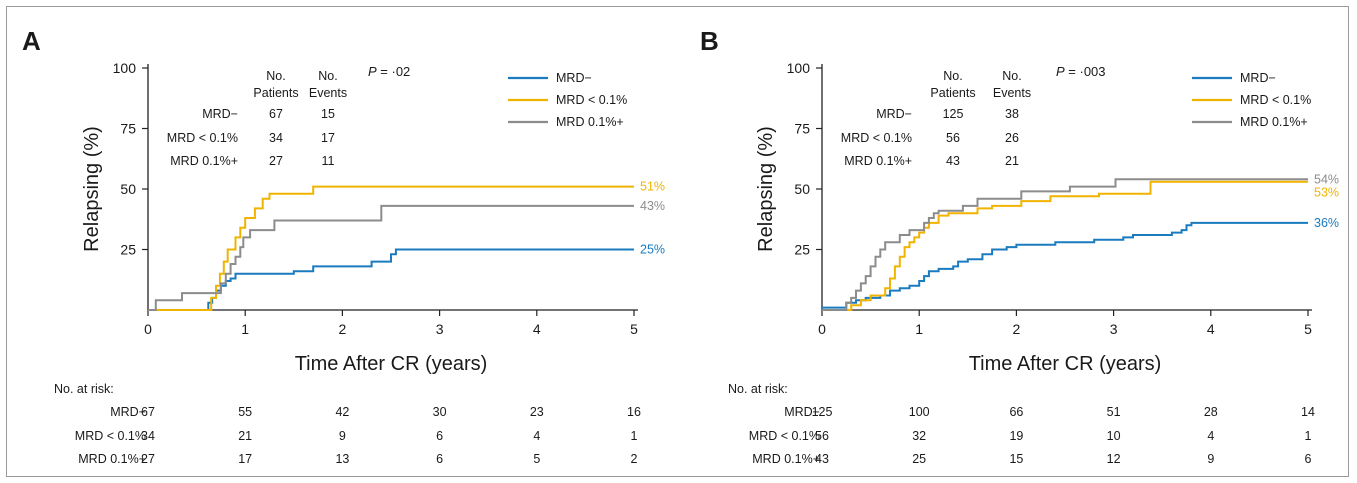  I want to click on at-risk-value: 19, so click(1016, 436).